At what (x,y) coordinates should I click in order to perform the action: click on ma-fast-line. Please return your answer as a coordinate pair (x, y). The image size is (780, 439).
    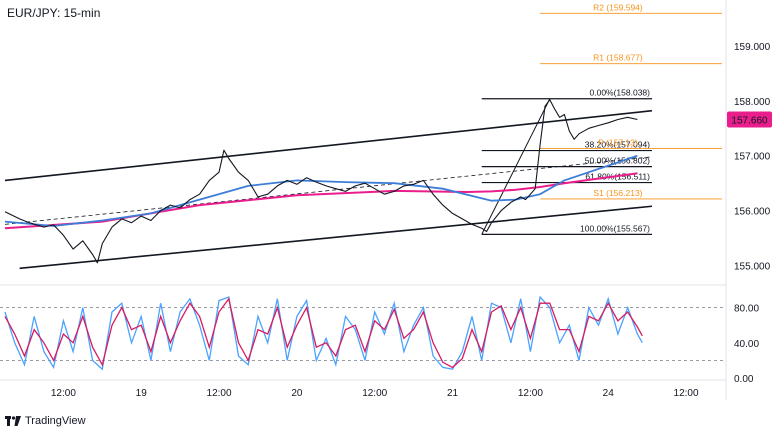
    Looking at the image, I should click on (321, 190).